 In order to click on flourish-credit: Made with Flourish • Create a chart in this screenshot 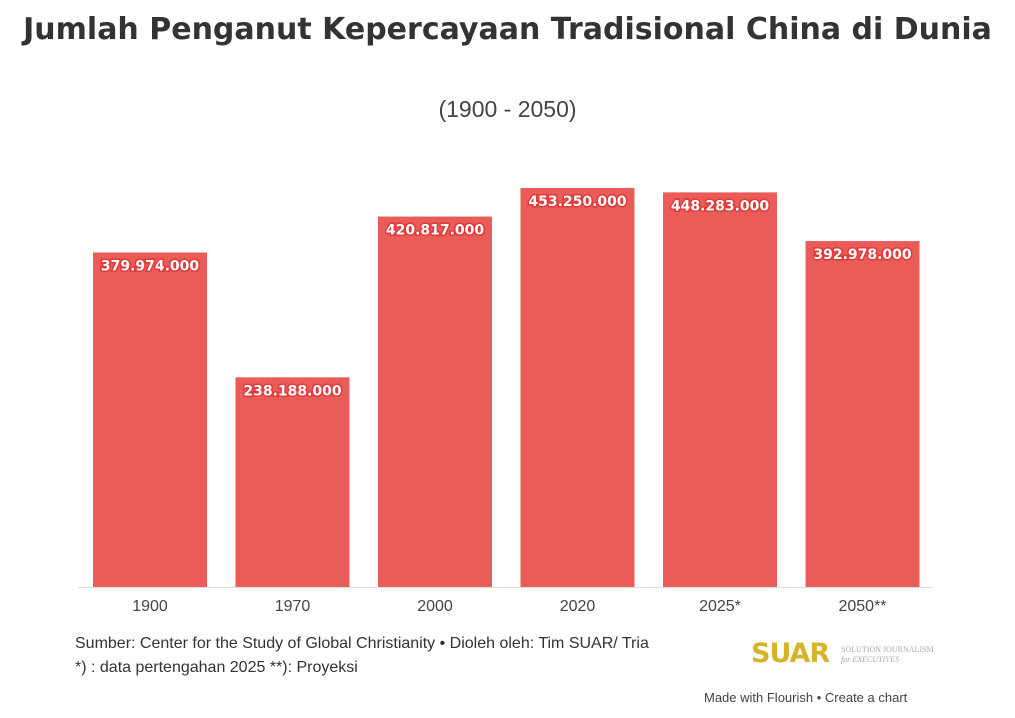, I will do `click(806, 697)`.